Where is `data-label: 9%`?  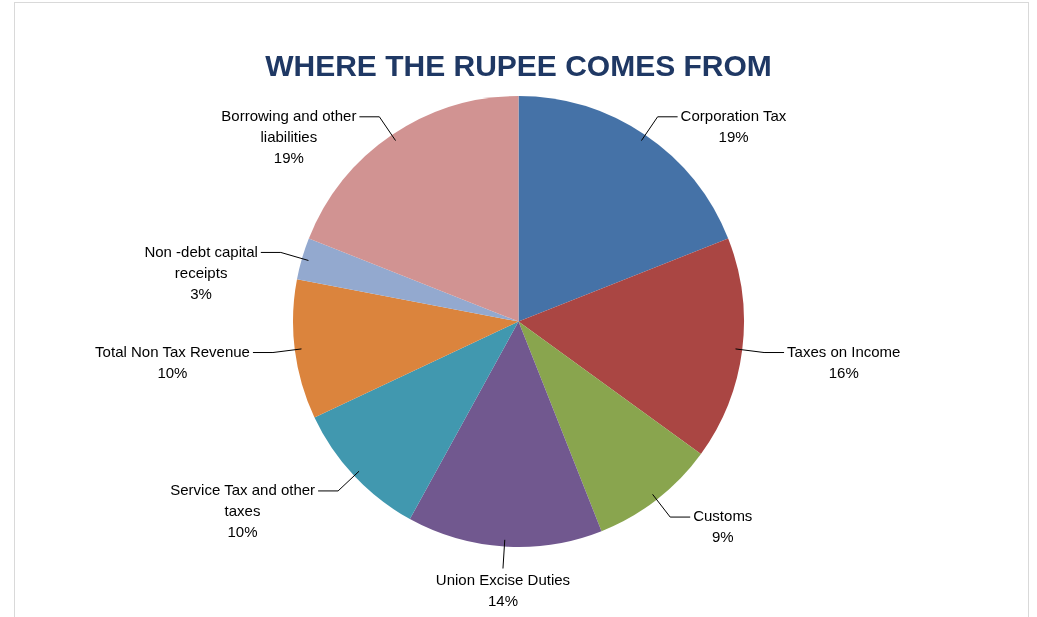
data-label: 9% is located at coordinates (722, 537).